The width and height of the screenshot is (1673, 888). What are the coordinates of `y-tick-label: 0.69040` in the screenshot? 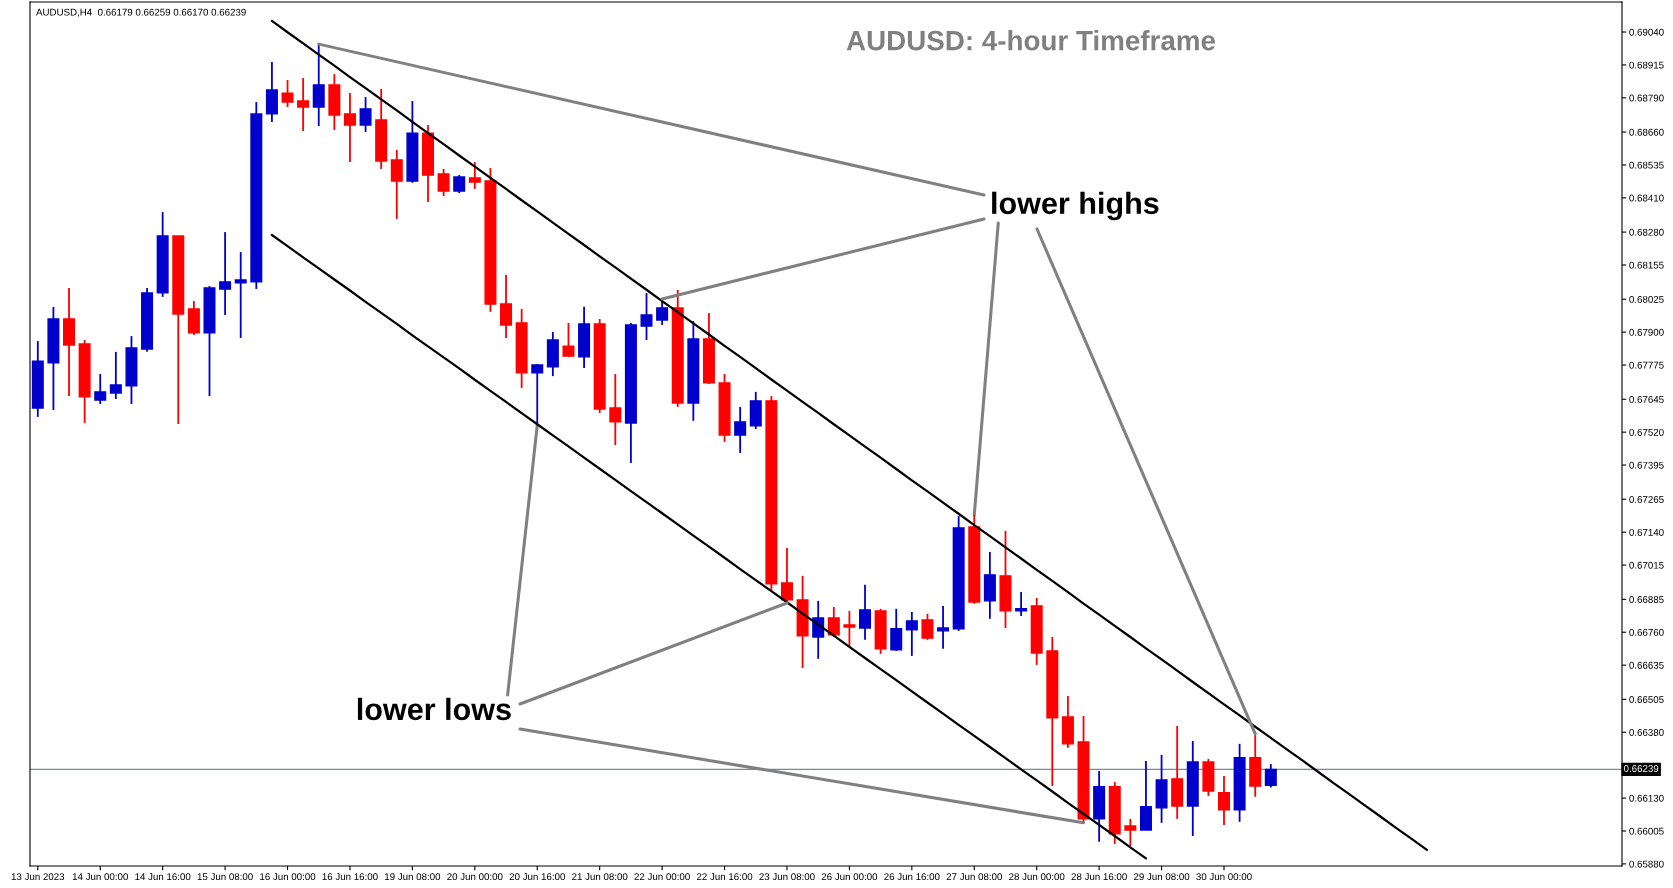 It's located at (1646, 32).